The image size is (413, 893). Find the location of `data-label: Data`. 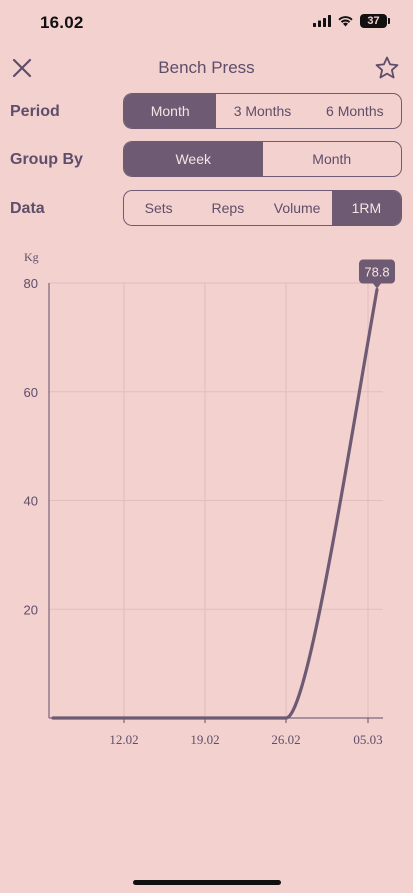

data-label: Data is located at coordinates (27, 208).